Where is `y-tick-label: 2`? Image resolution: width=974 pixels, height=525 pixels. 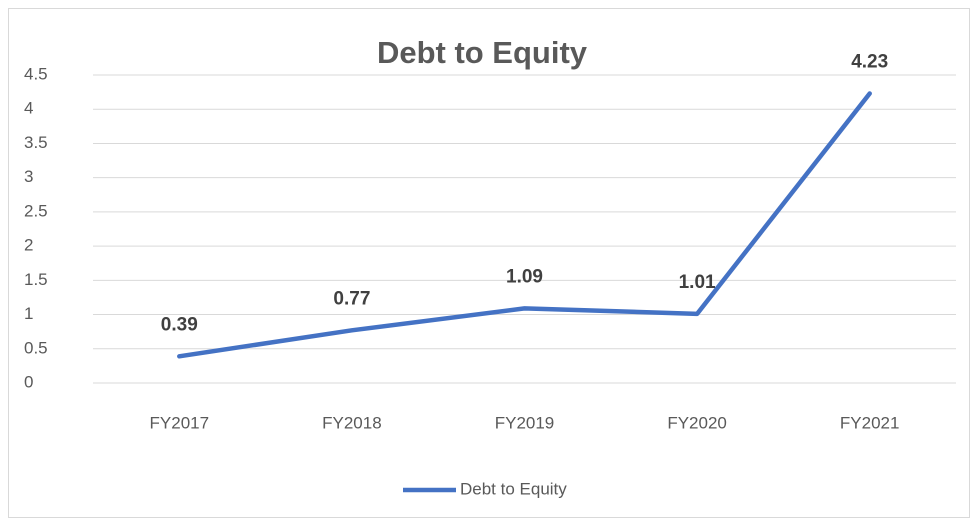 y-tick-label: 2 is located at coordinates (28, 245).